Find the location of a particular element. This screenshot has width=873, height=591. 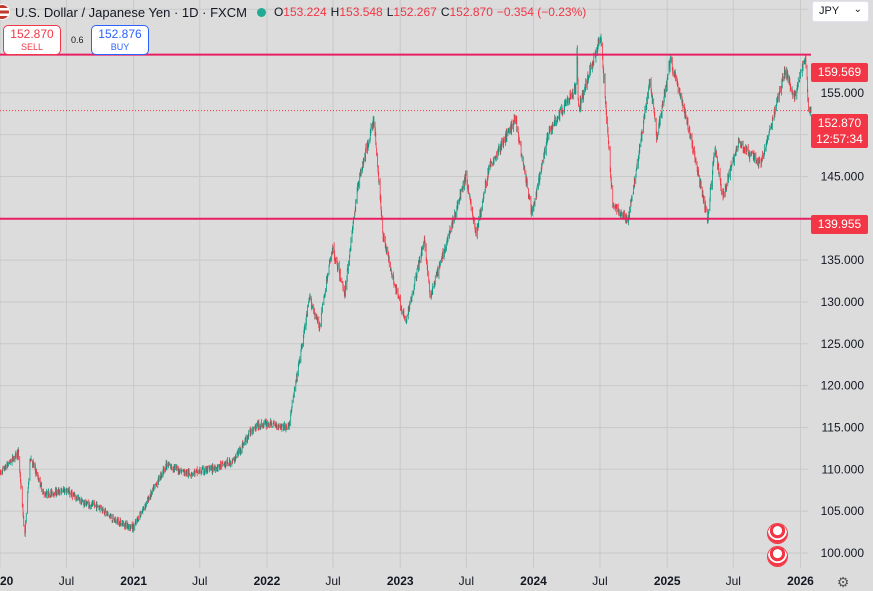

market-status-dot is located at coordinates (261, 12).